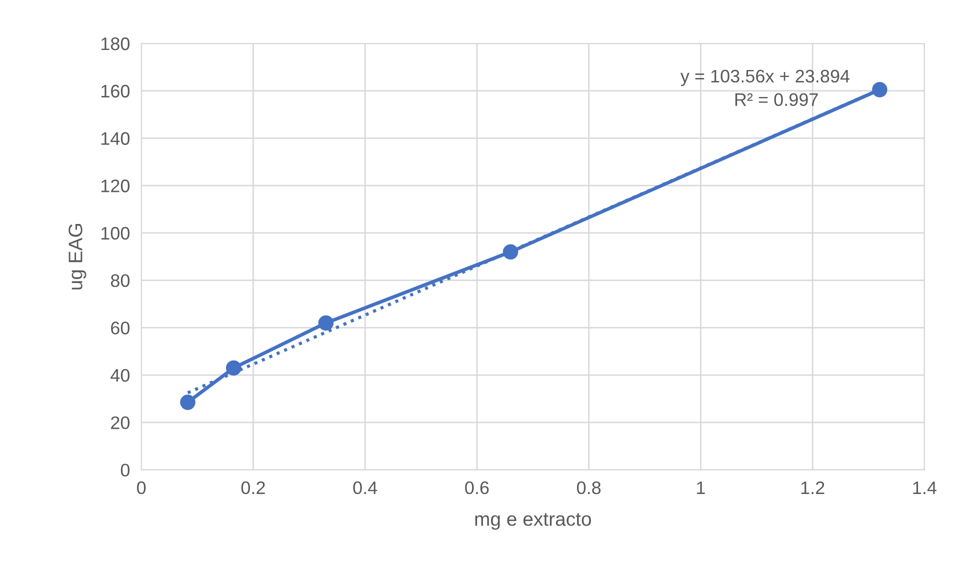 The width and height of the screenshot is (955, 580). What do you see at coordinates (477, 487) in the screenshot?
I see `x-tick-label: 0.6` at bounding box center [477, 487].